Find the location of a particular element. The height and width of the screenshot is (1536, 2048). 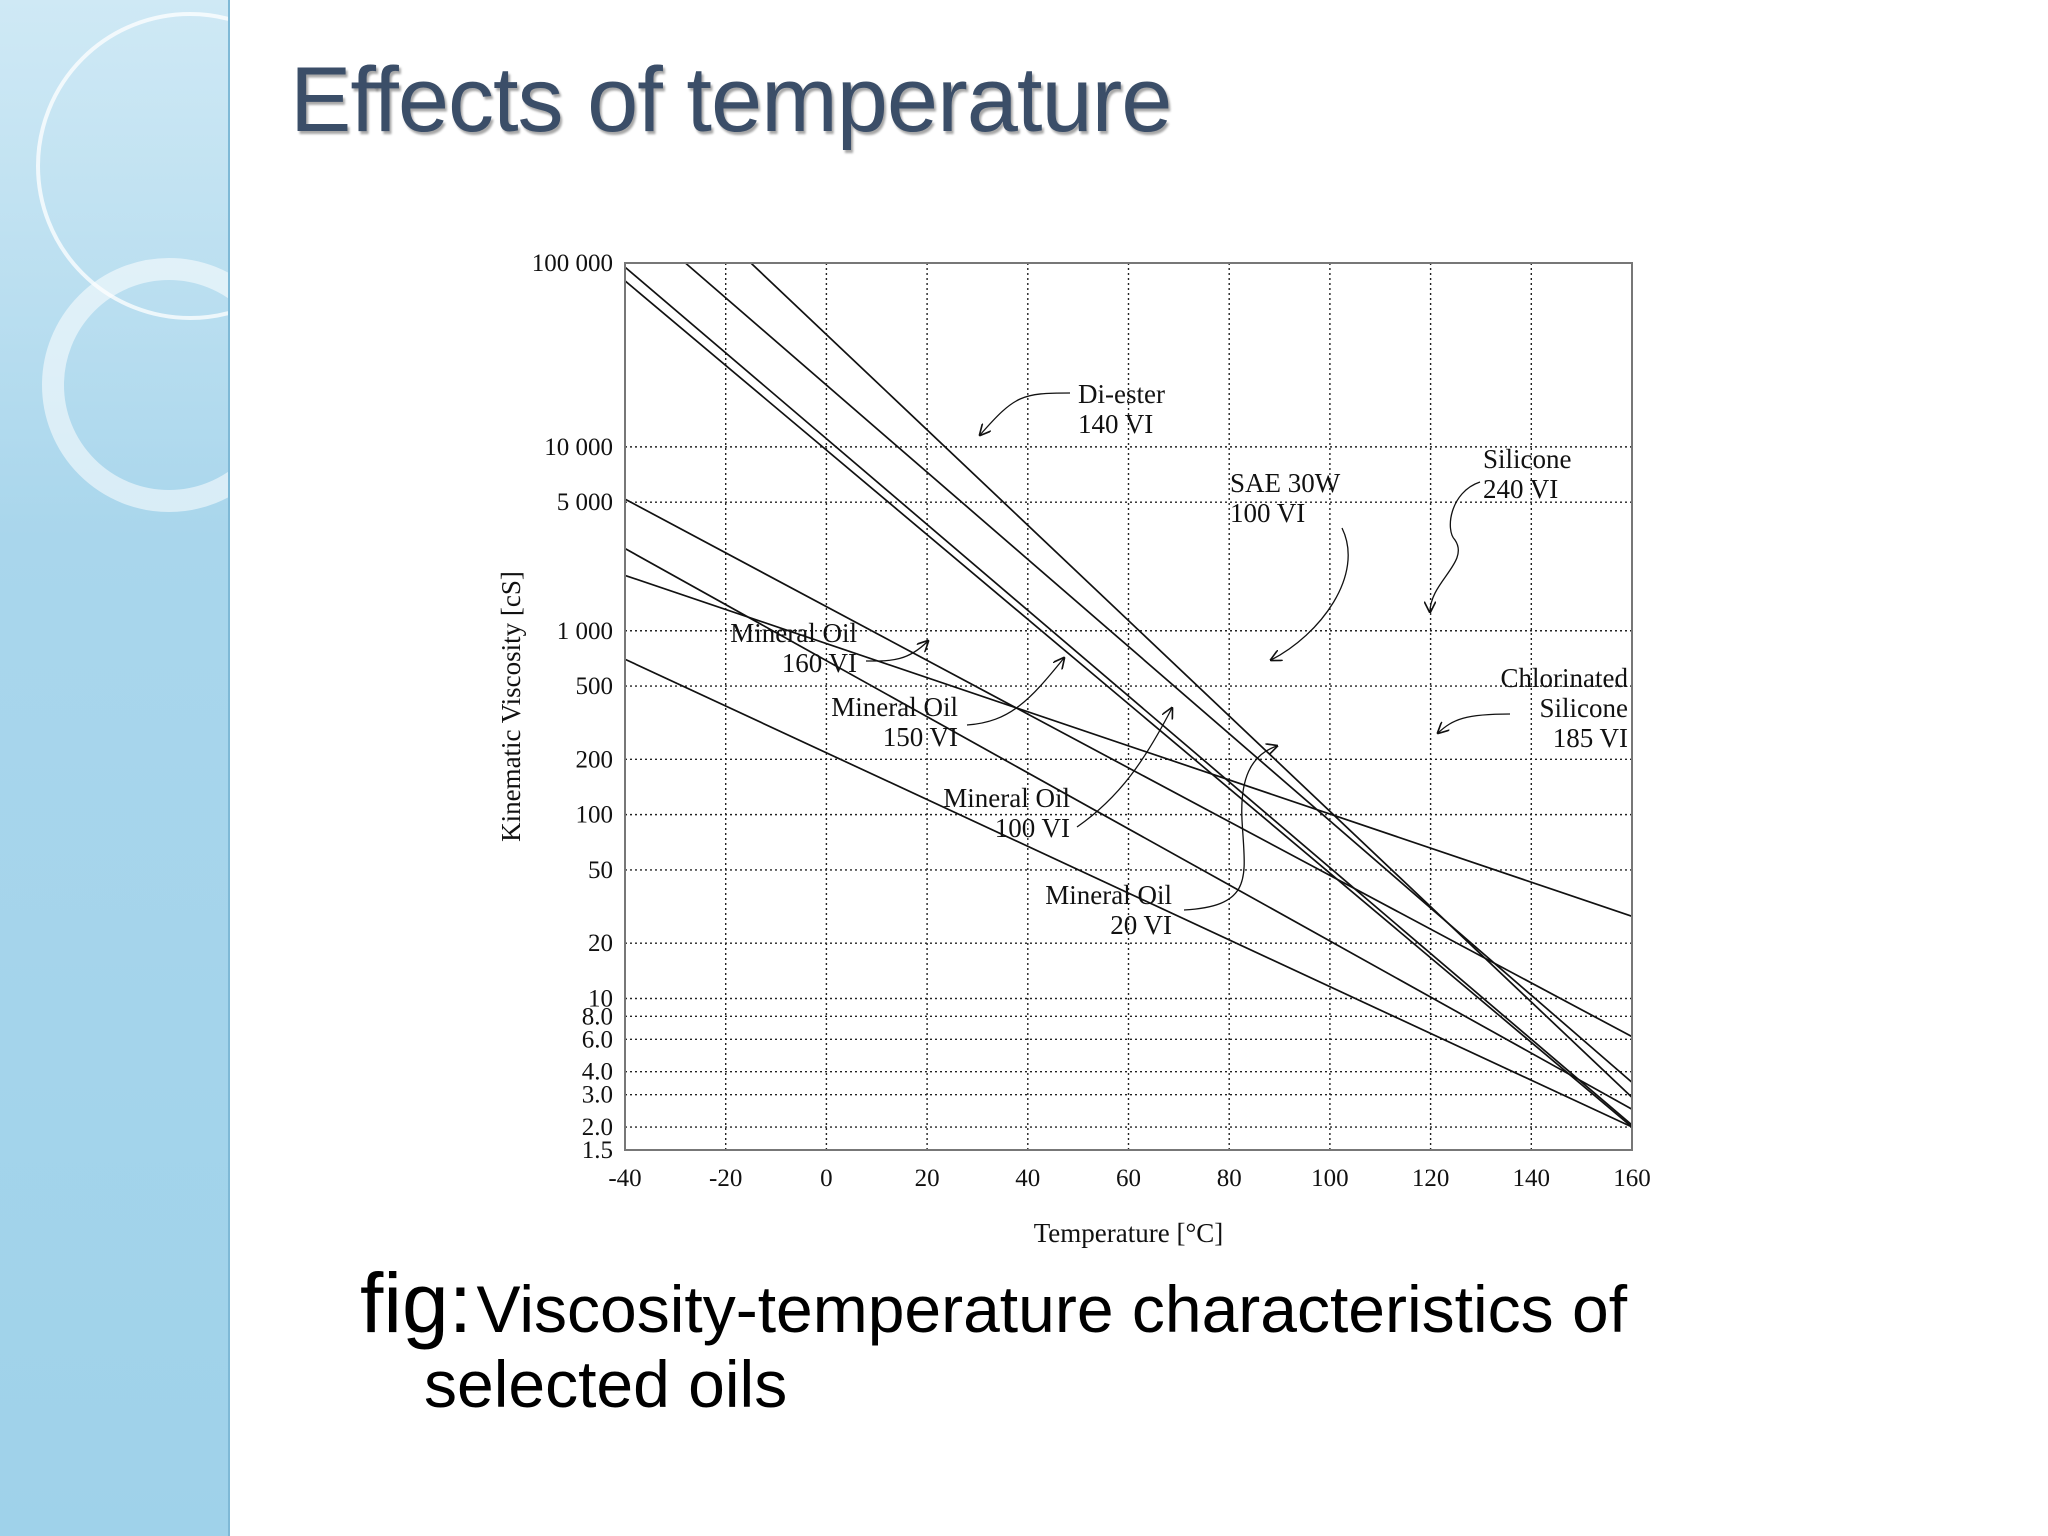

y-tick-label: 3.0 is located at coordinates (597, 1095).